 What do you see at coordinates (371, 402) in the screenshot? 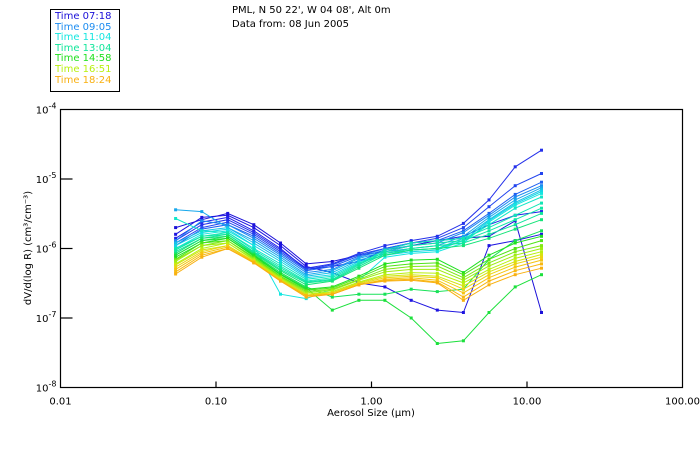
I see `x-tick-label: 1.00` at bounding box center [371, 402].